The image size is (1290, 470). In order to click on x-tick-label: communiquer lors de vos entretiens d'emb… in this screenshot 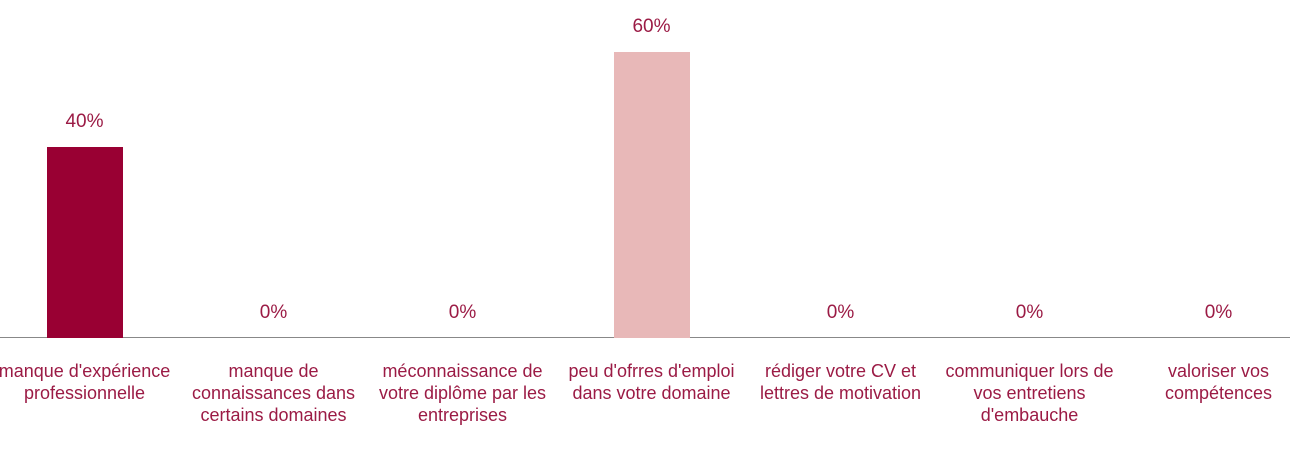, I will do `click(1029, 393)`.